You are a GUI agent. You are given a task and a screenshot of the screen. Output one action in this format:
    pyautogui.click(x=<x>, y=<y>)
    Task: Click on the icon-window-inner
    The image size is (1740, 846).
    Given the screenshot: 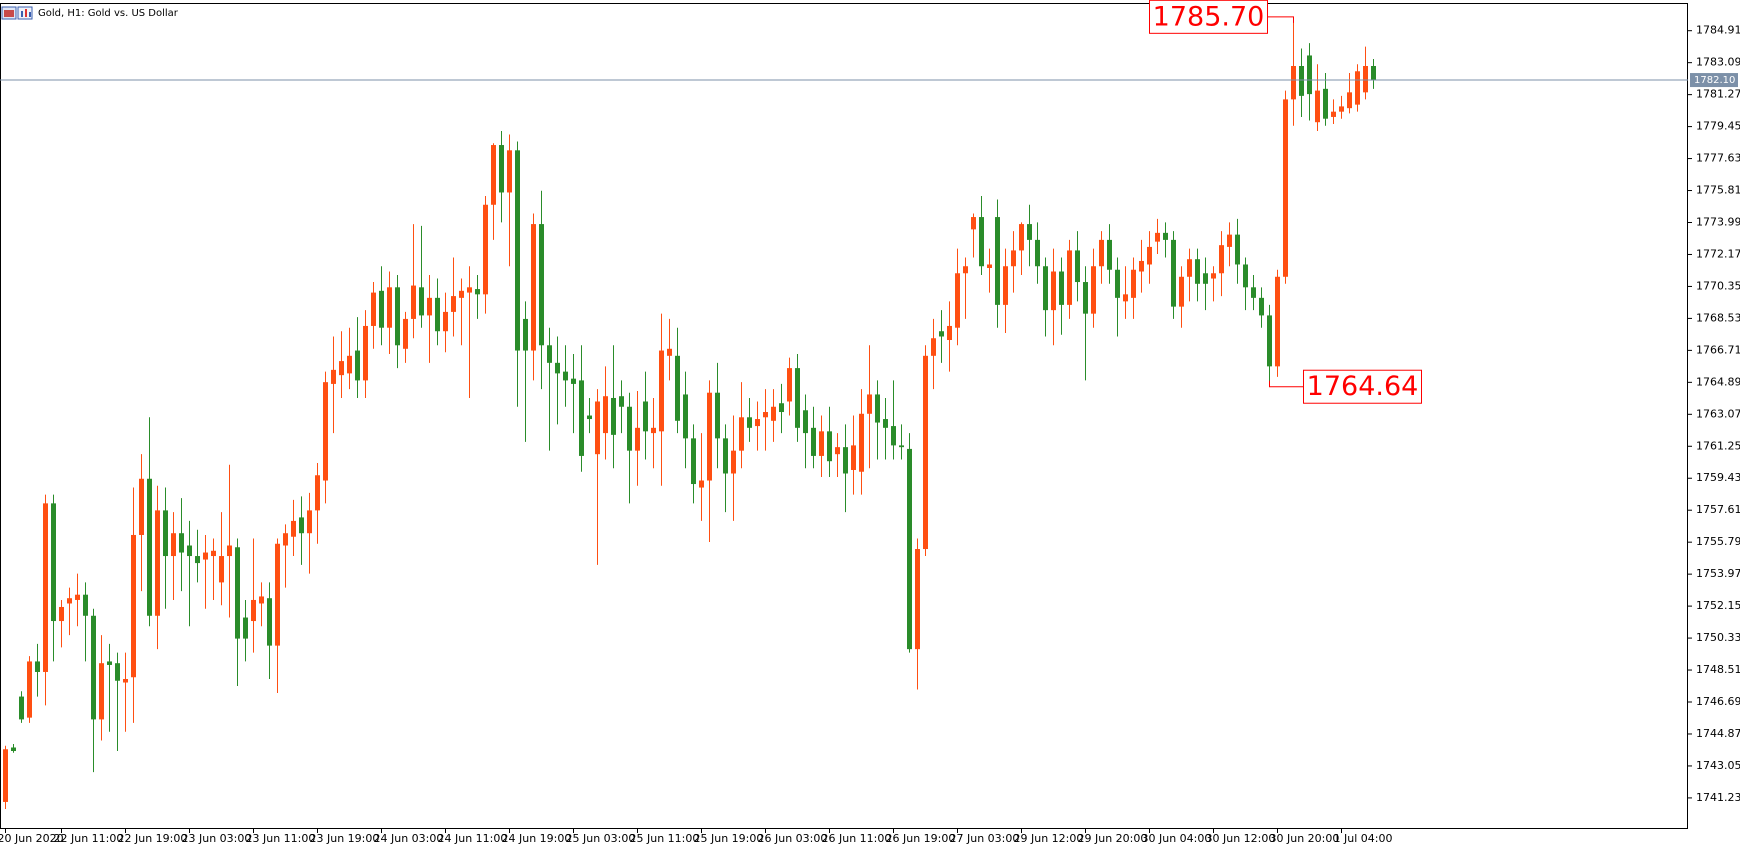 What is the action you would take?
    pyautogui.click(x=9, y=13)
    